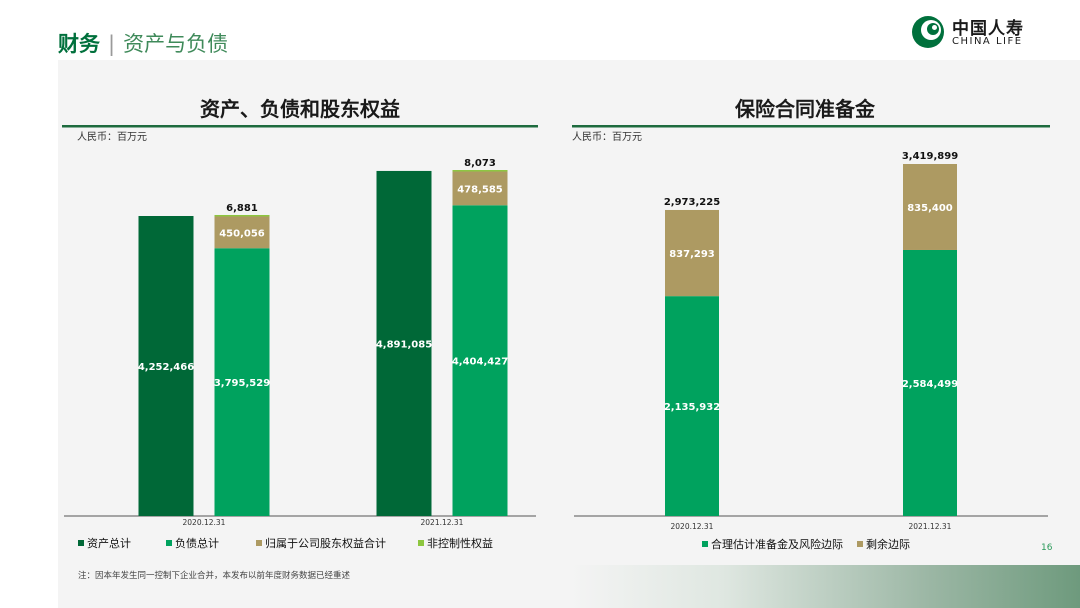 This screenshot has height=608, width=1080. I want to click on logo-mark-icon, so click(928, 32).